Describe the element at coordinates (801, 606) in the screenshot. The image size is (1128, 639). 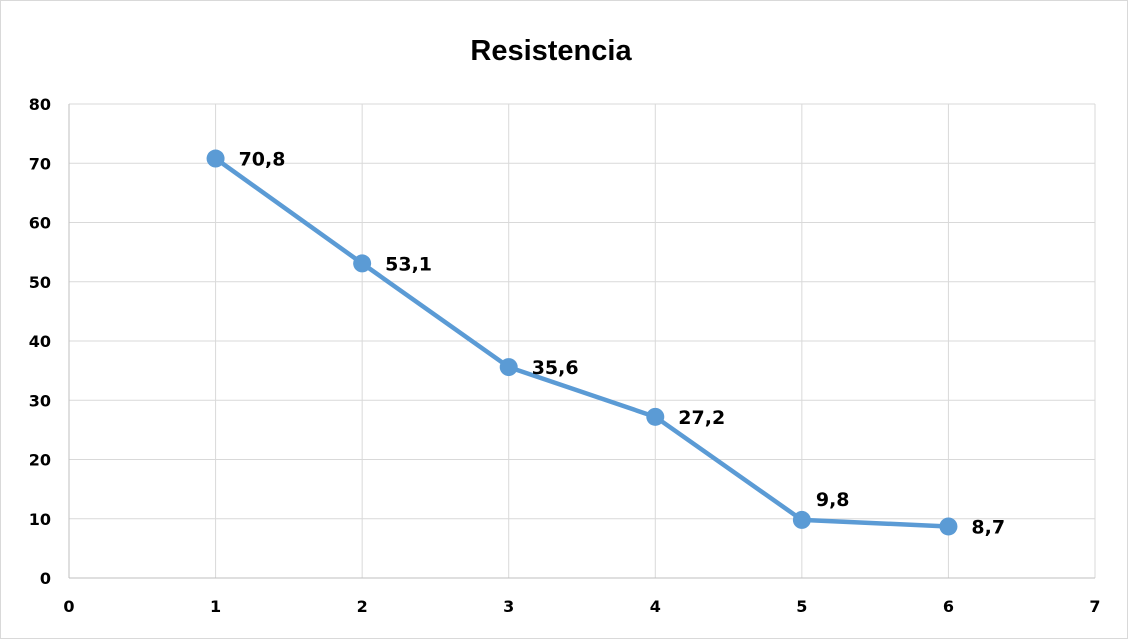
I see `x-tick-label: 5` at that location.